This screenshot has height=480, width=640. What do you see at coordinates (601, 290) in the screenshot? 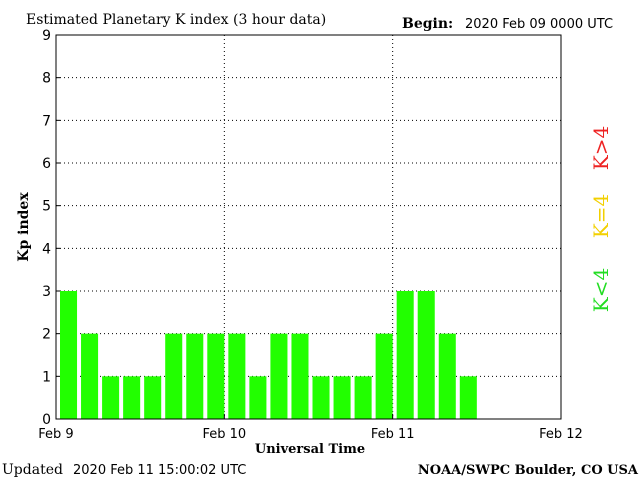
I see `legend-item: K<4` at bounding box center [601, 290].